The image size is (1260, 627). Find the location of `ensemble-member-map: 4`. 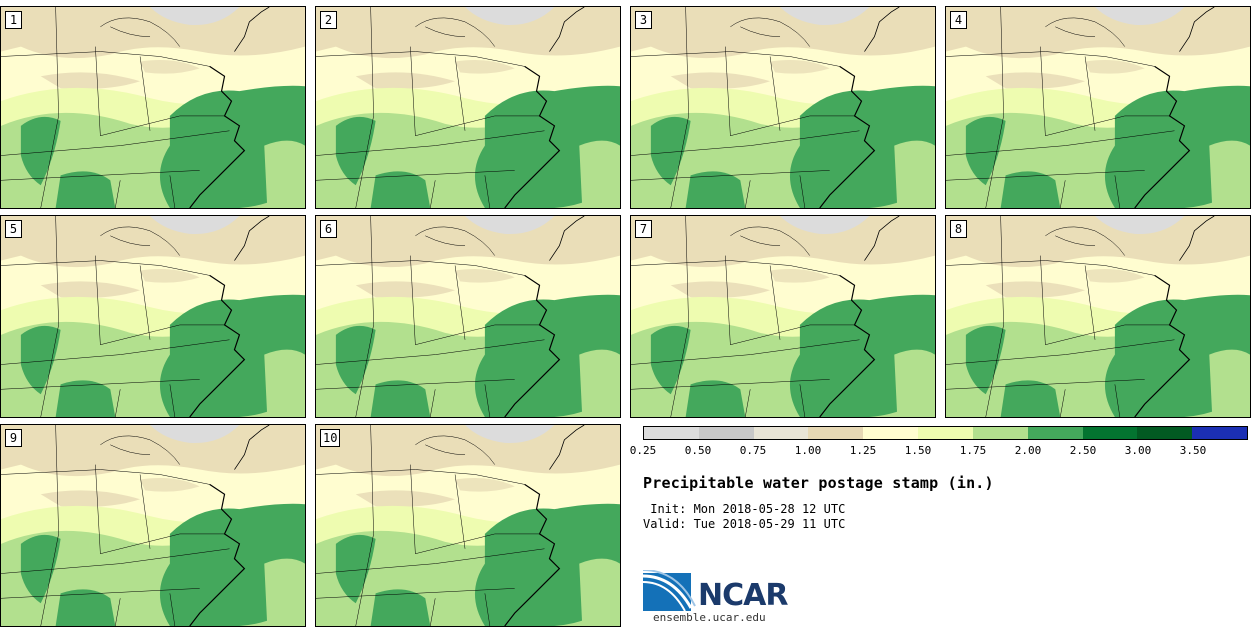

ensemble-member-map: 4 is located at coordinates (1098, 107).